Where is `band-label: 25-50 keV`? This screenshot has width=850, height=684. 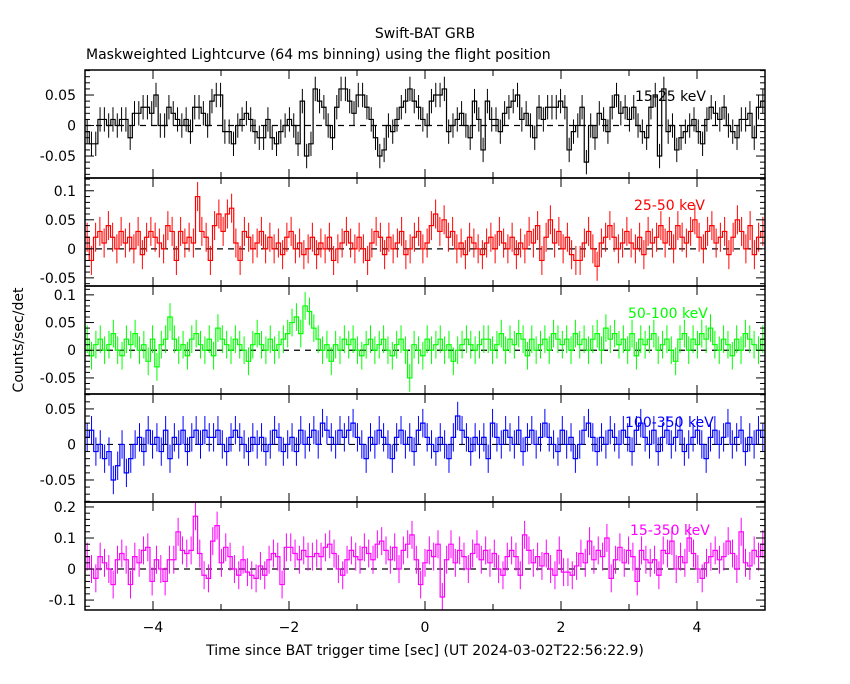
band-label: 25-50 keV is located at coordinates (669, 206).